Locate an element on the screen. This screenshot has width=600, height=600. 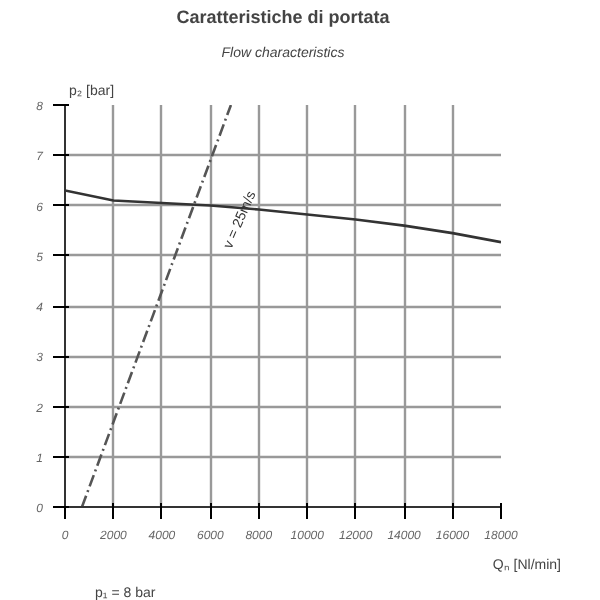
chart-title: Caratteristiche di portata is located at coordinates (284, 17).